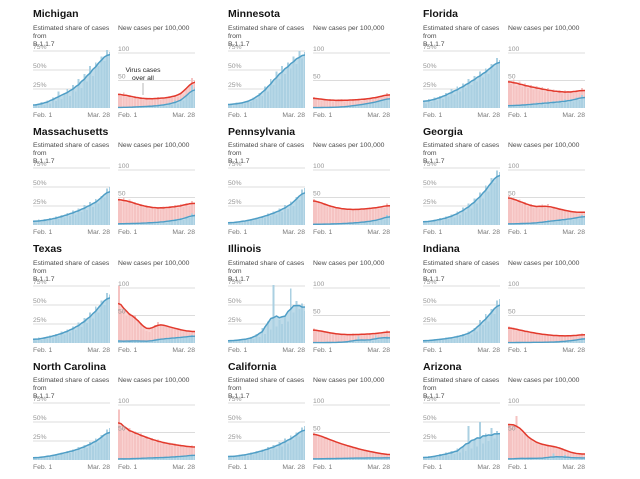  What do you see at coordinates (56, 14) in the screenshot?
I see `state-title: Michigan` at bounding box center [56, 14].